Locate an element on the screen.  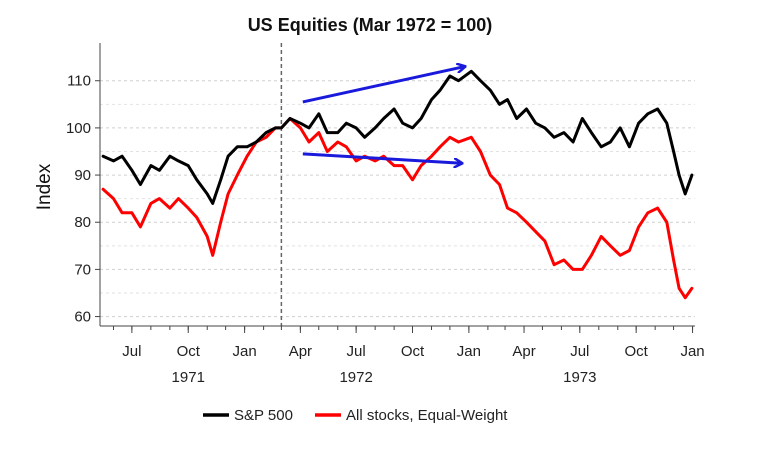
y-tick-label: 60 is located at coordinates (82, 317).